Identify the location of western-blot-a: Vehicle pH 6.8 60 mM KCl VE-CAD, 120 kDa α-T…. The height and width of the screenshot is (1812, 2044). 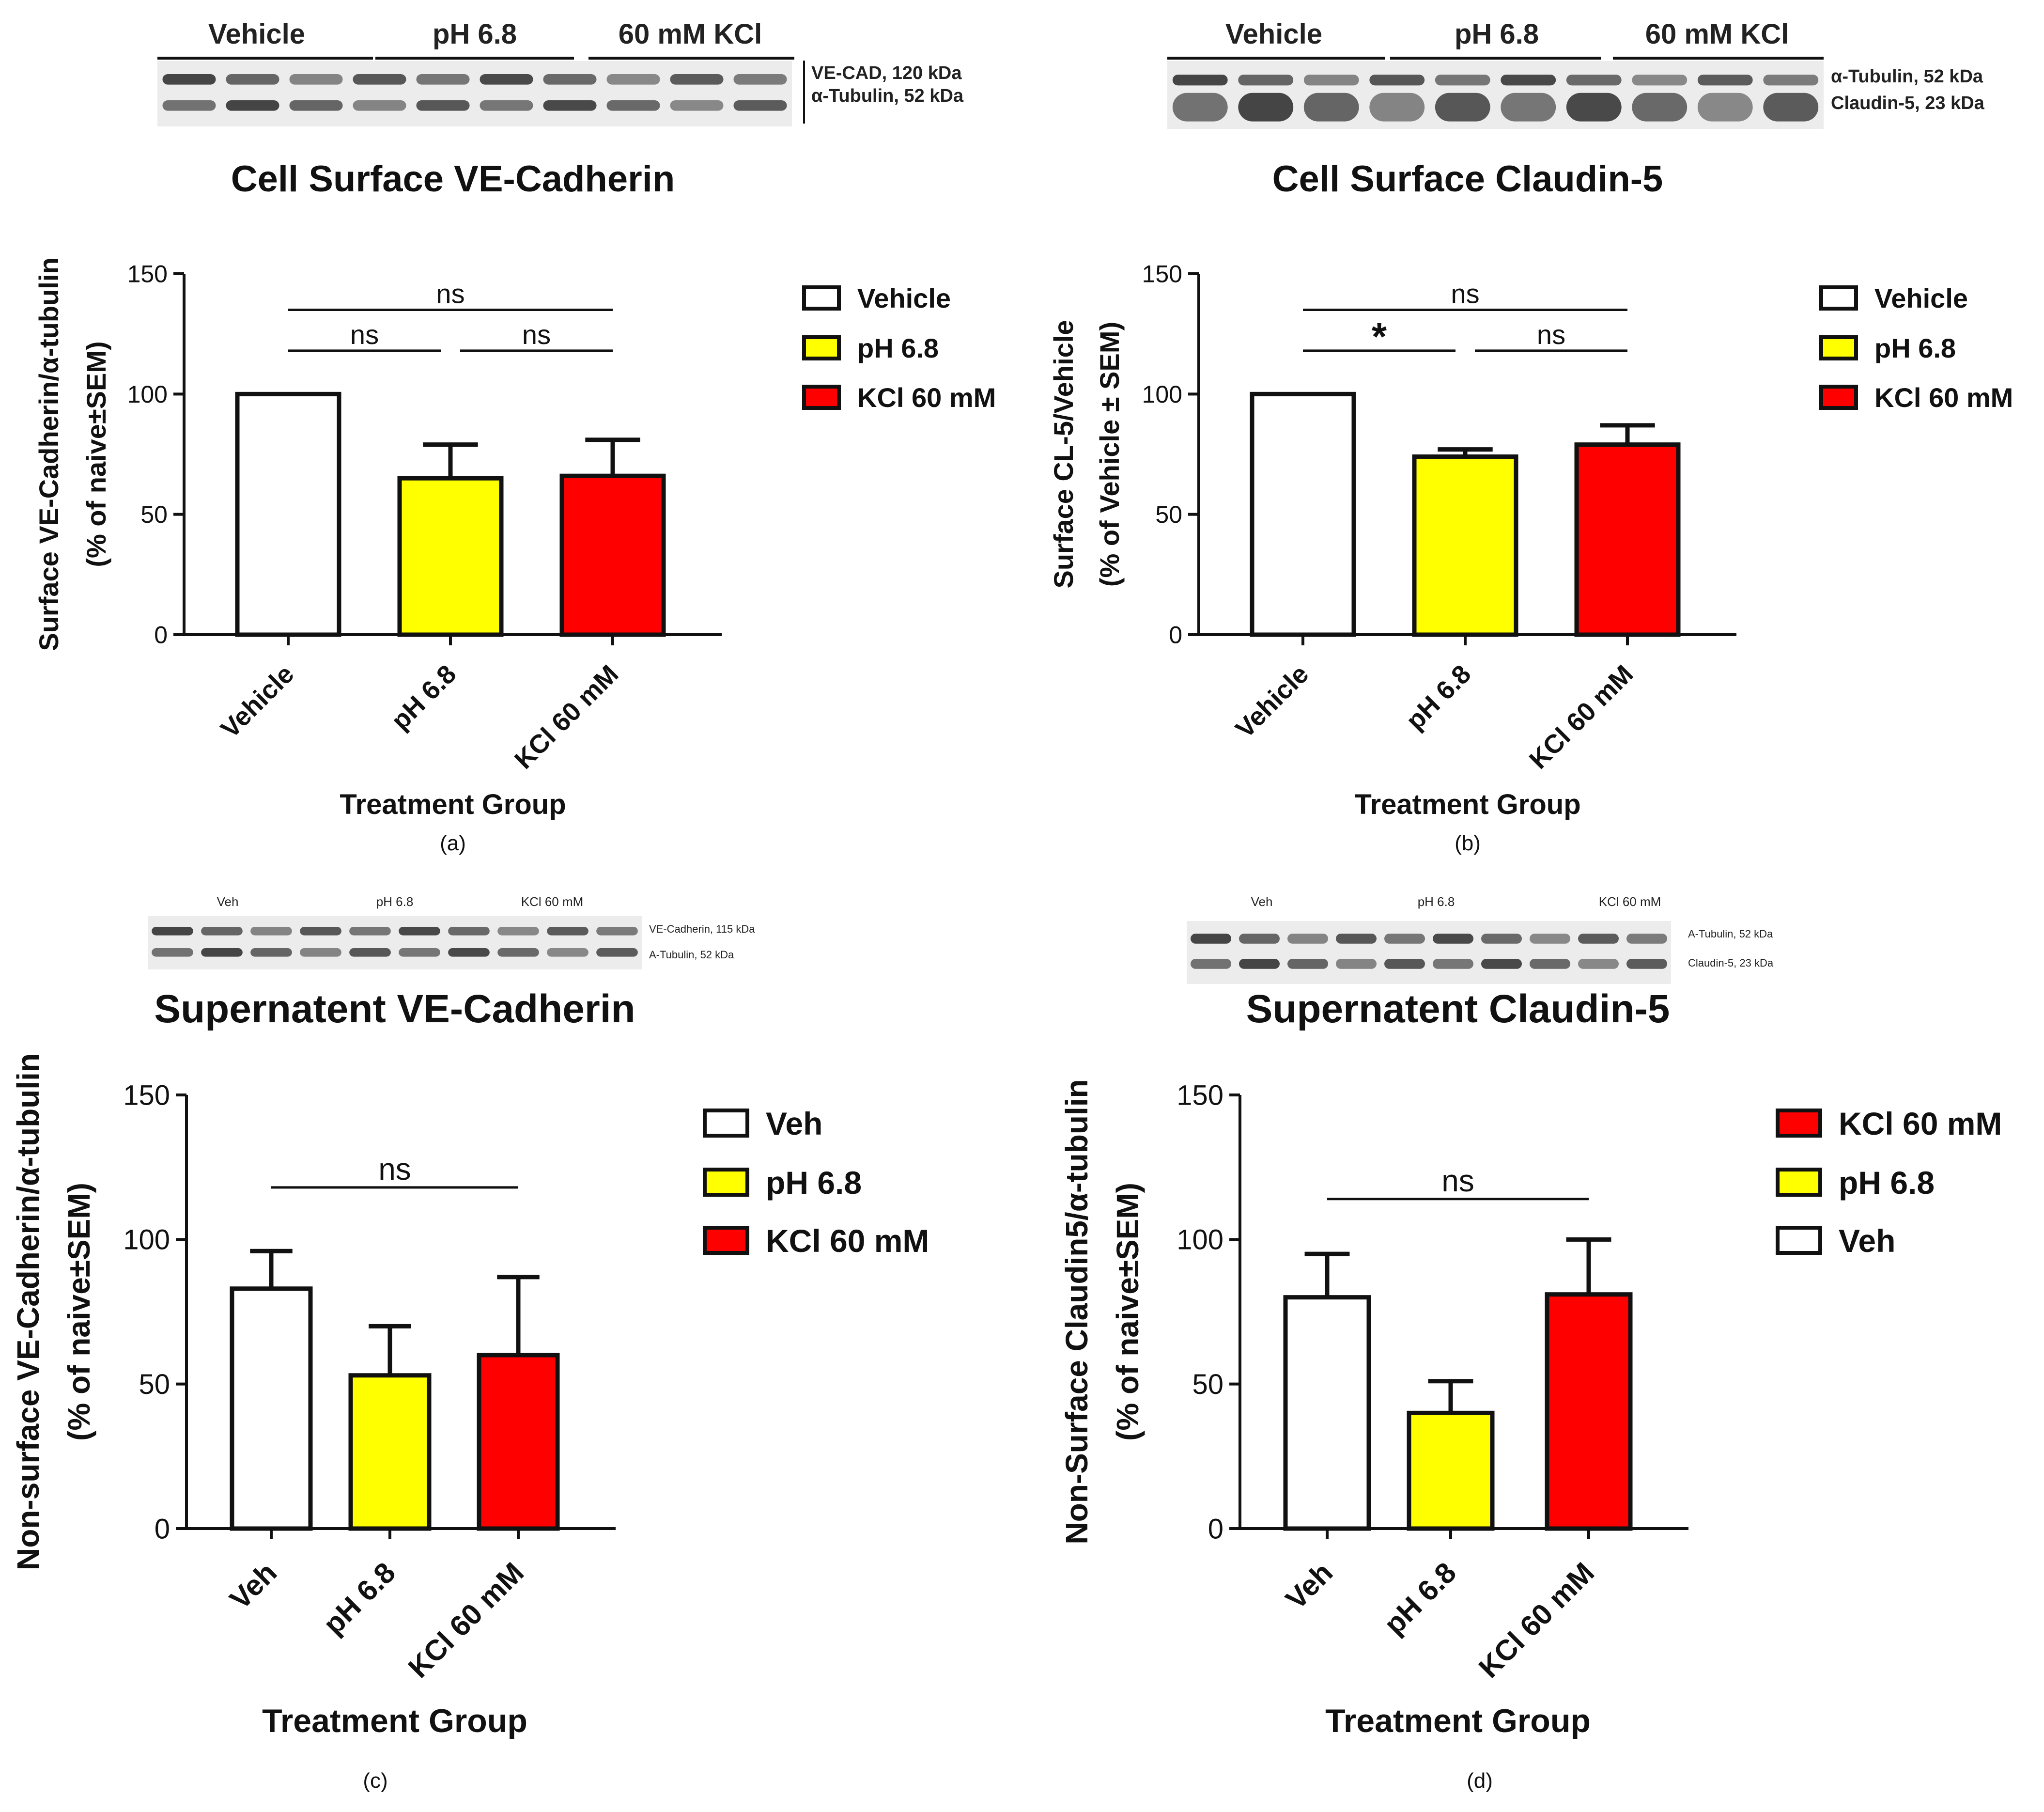
(560, 72).